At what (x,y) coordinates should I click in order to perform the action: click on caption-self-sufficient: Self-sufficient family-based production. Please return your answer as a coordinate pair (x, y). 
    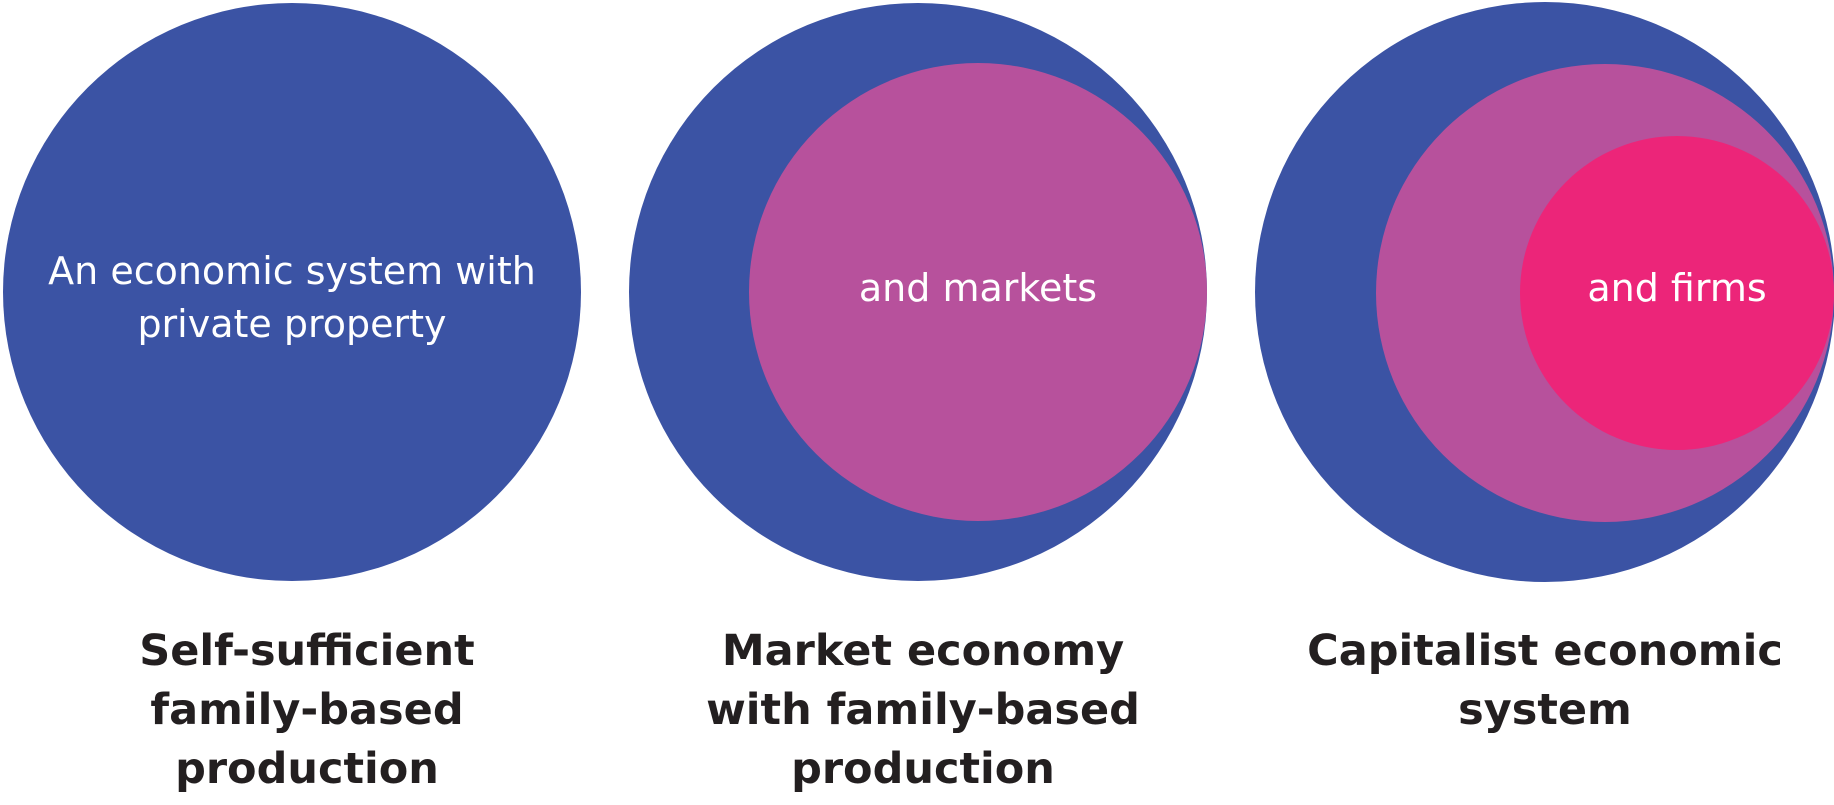
    Looking at the image, I should click on (307, 710).